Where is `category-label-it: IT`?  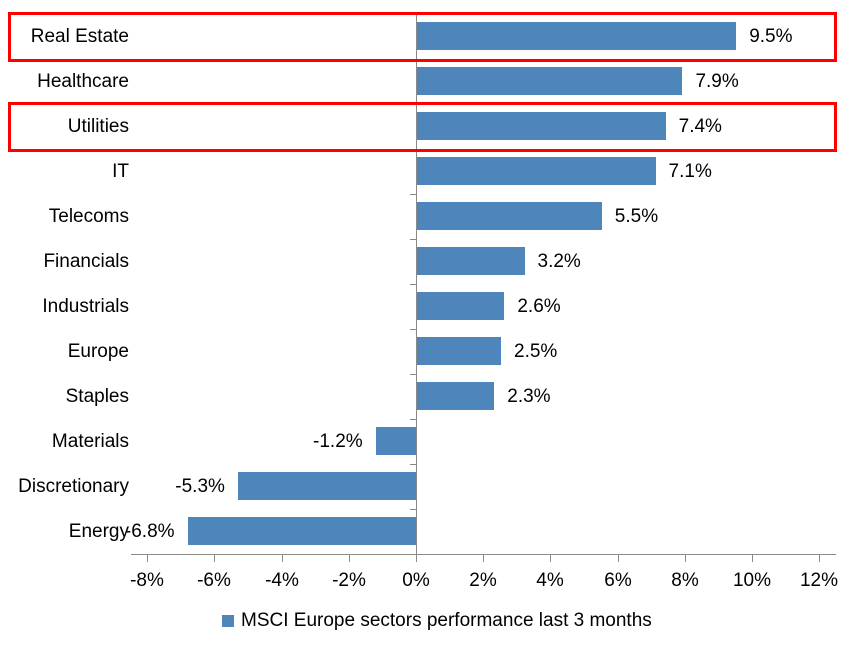
category-label-it: IT is located at coordinates (120, 171).